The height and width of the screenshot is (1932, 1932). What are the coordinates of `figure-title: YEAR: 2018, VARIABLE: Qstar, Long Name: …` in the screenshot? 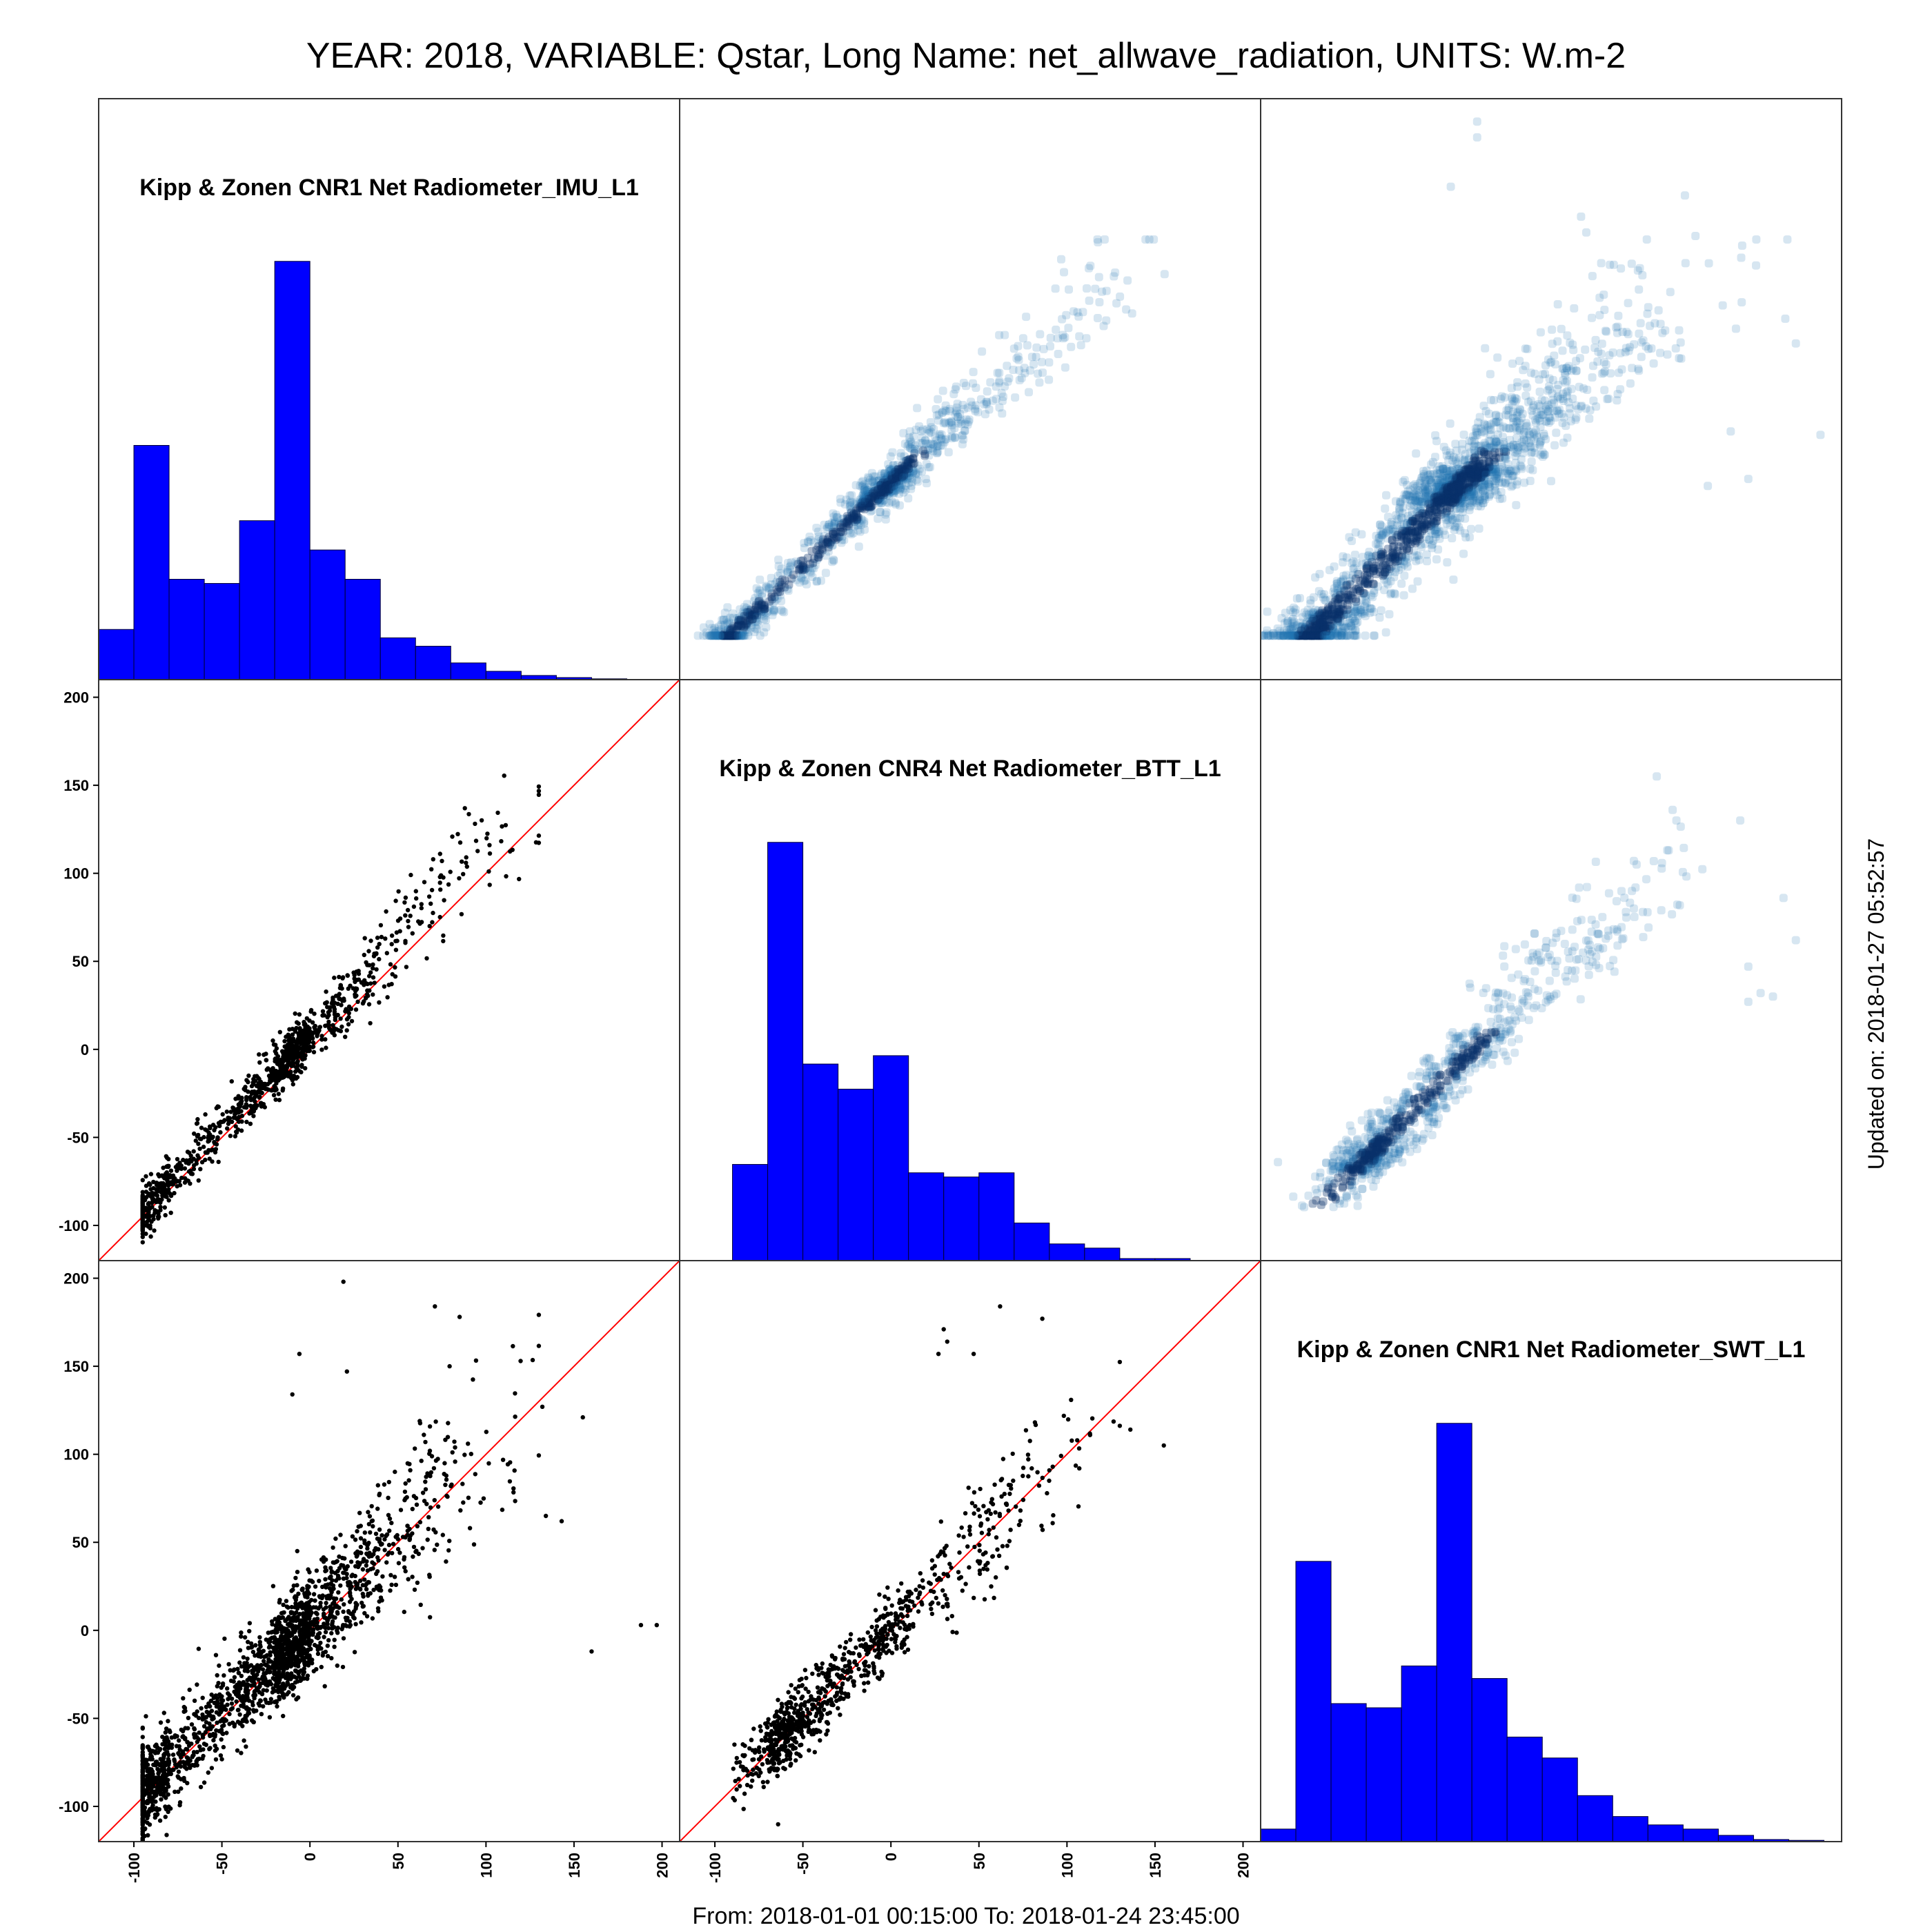 It's located at (966, 56).